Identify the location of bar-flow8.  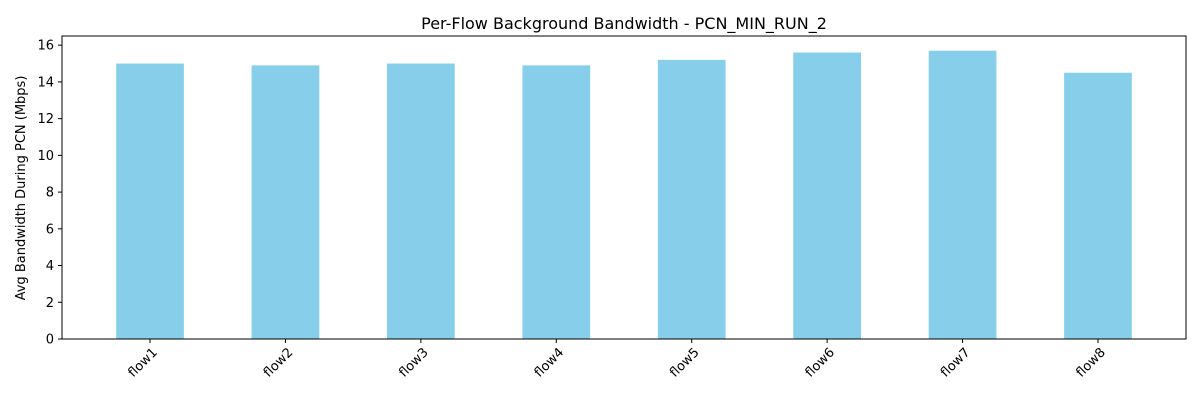
(1098, 205).